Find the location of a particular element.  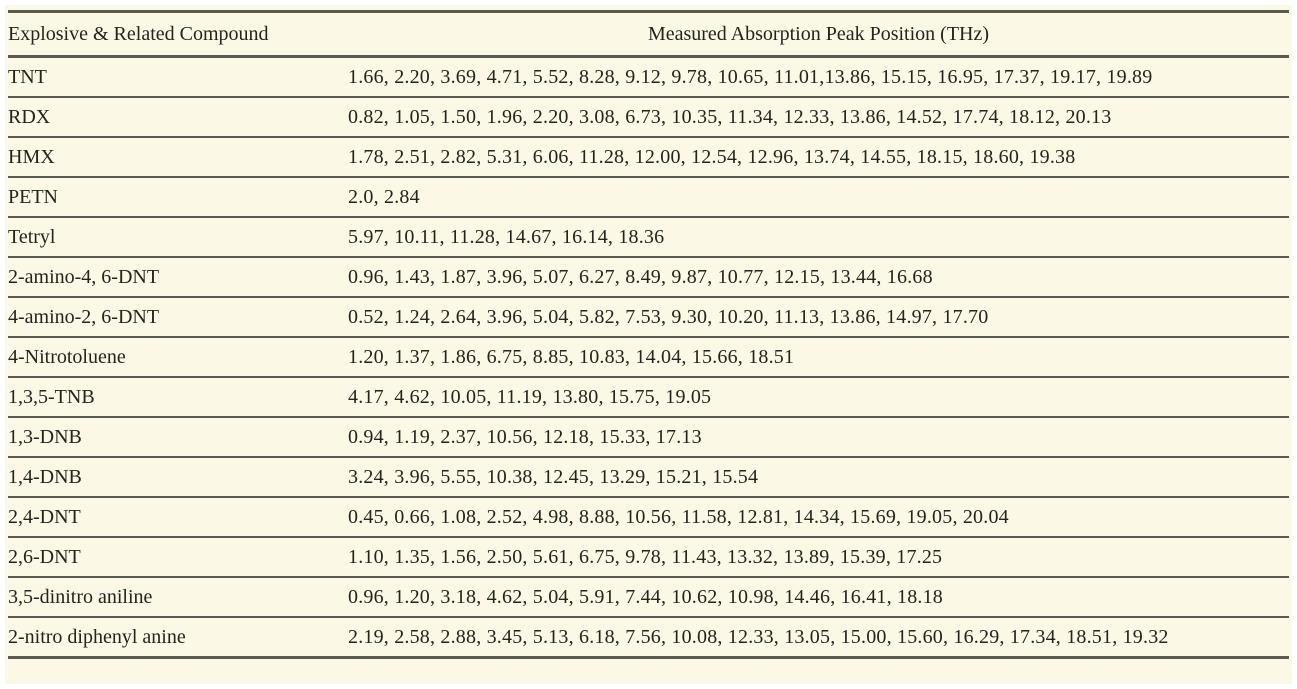

compound-cell: 1,3,5-TNB is located at coordinates (178, 397).